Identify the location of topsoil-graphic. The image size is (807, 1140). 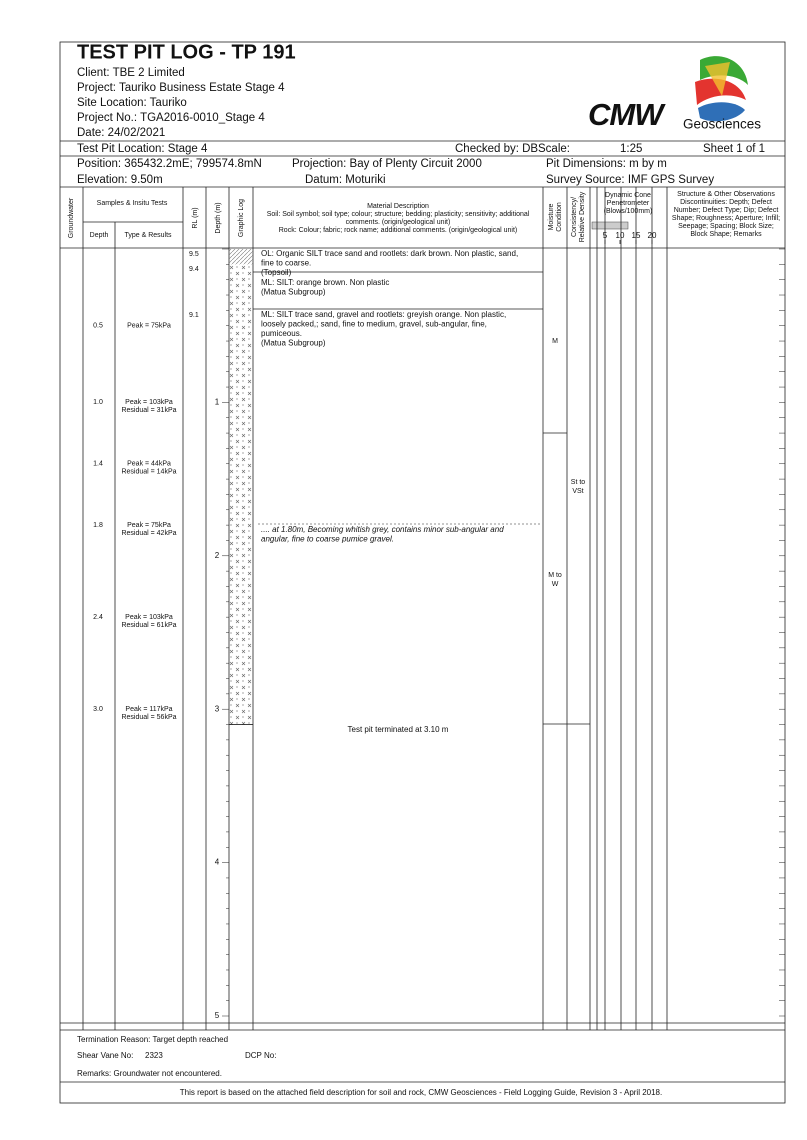
(241, 257).